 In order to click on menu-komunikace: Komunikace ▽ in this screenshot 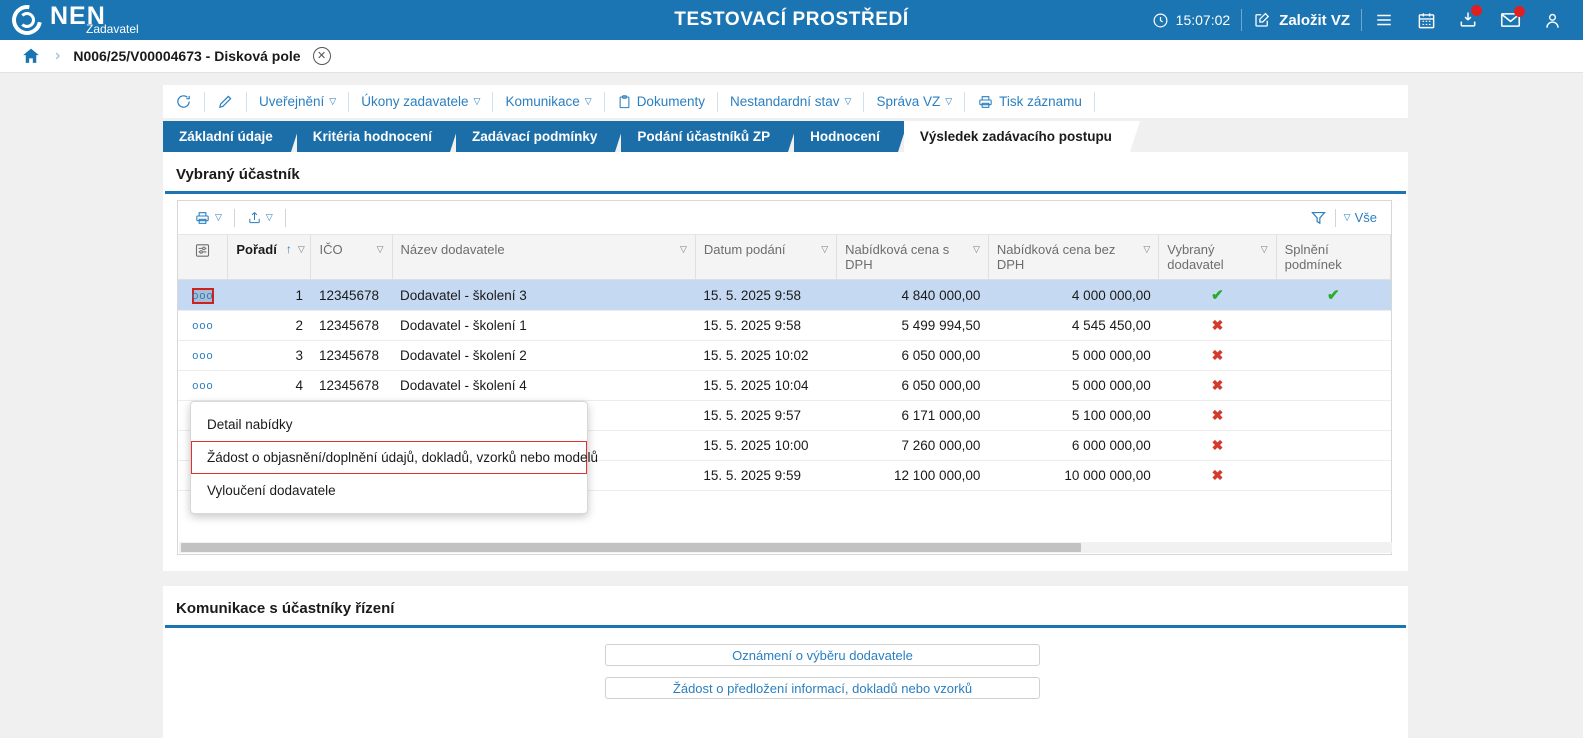, I will do `click(548, 102)`.